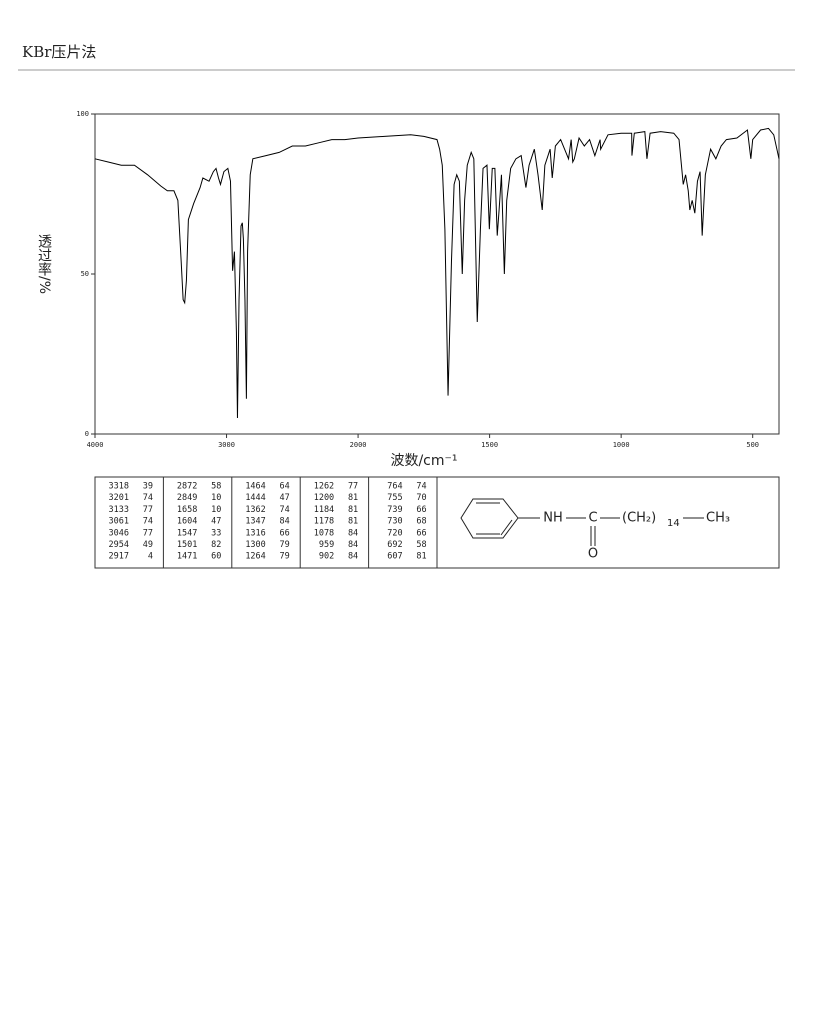 This screenshot has width=822, height=1024. What do you see at coordinates (255, 510) in the screenshot?
I see `wavenumber-cell: 1362` at bounding box center [255, 510].